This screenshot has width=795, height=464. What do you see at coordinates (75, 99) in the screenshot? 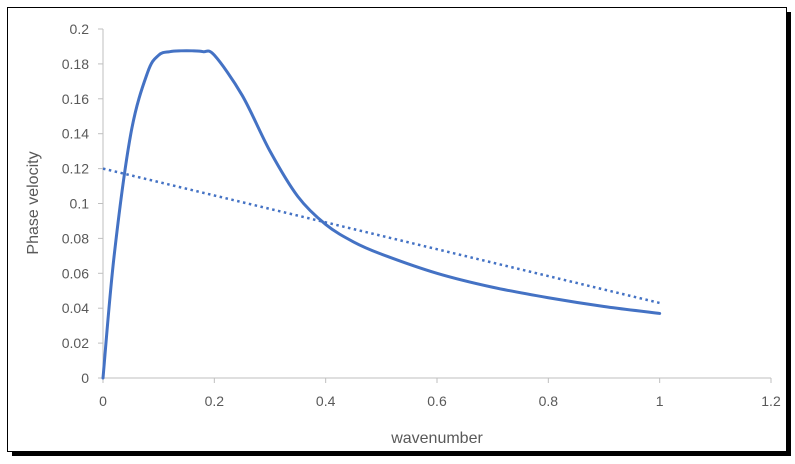
I see `y-tick-label: 0.16` at bounding box center [75, 99].